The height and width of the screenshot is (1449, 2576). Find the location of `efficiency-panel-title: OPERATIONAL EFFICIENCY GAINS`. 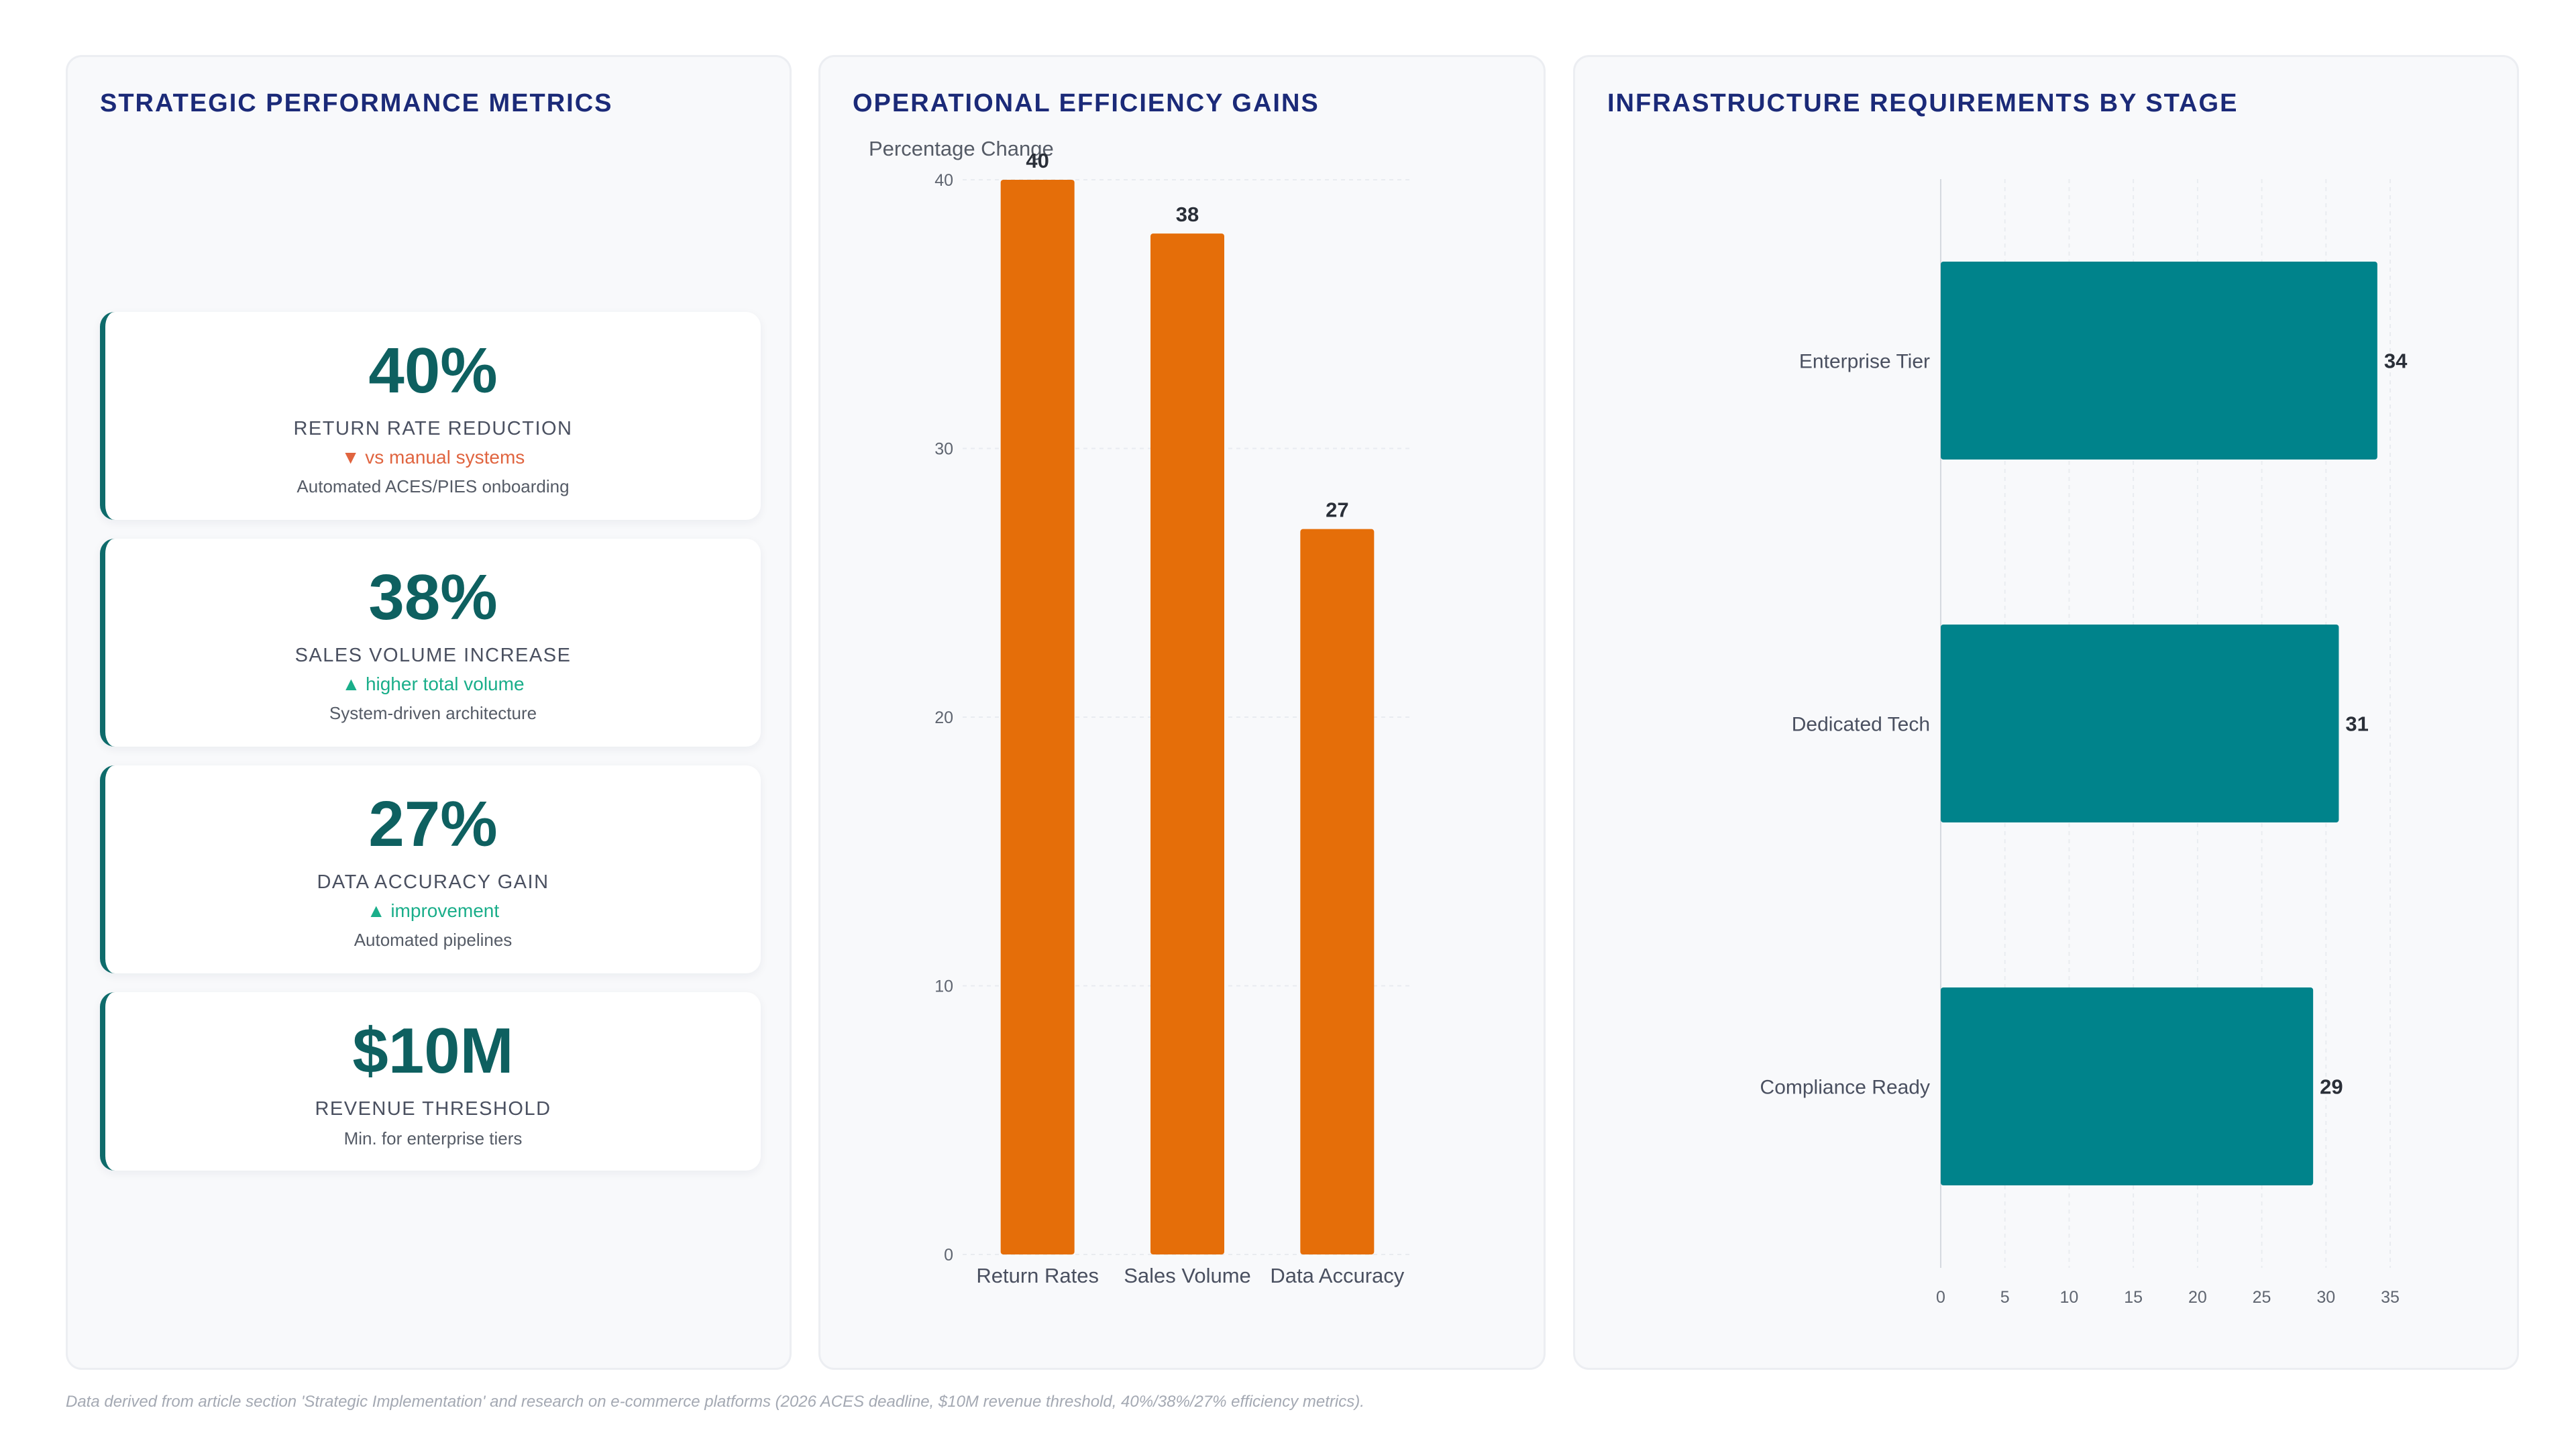

efficiency-panel-title: OPERATIONAL EFFICIENCY GAINS is located at coordinates (1086, 103).